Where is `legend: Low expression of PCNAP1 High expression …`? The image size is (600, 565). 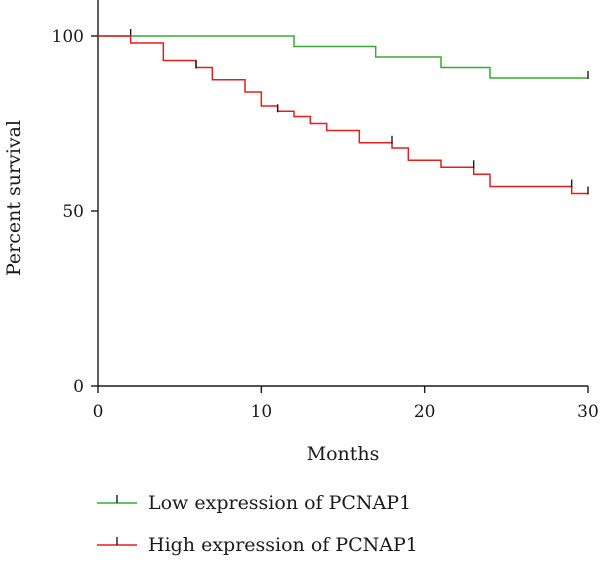
legend: Low expression of PCNAP1 High expression … is located at coordinates (257, 524).